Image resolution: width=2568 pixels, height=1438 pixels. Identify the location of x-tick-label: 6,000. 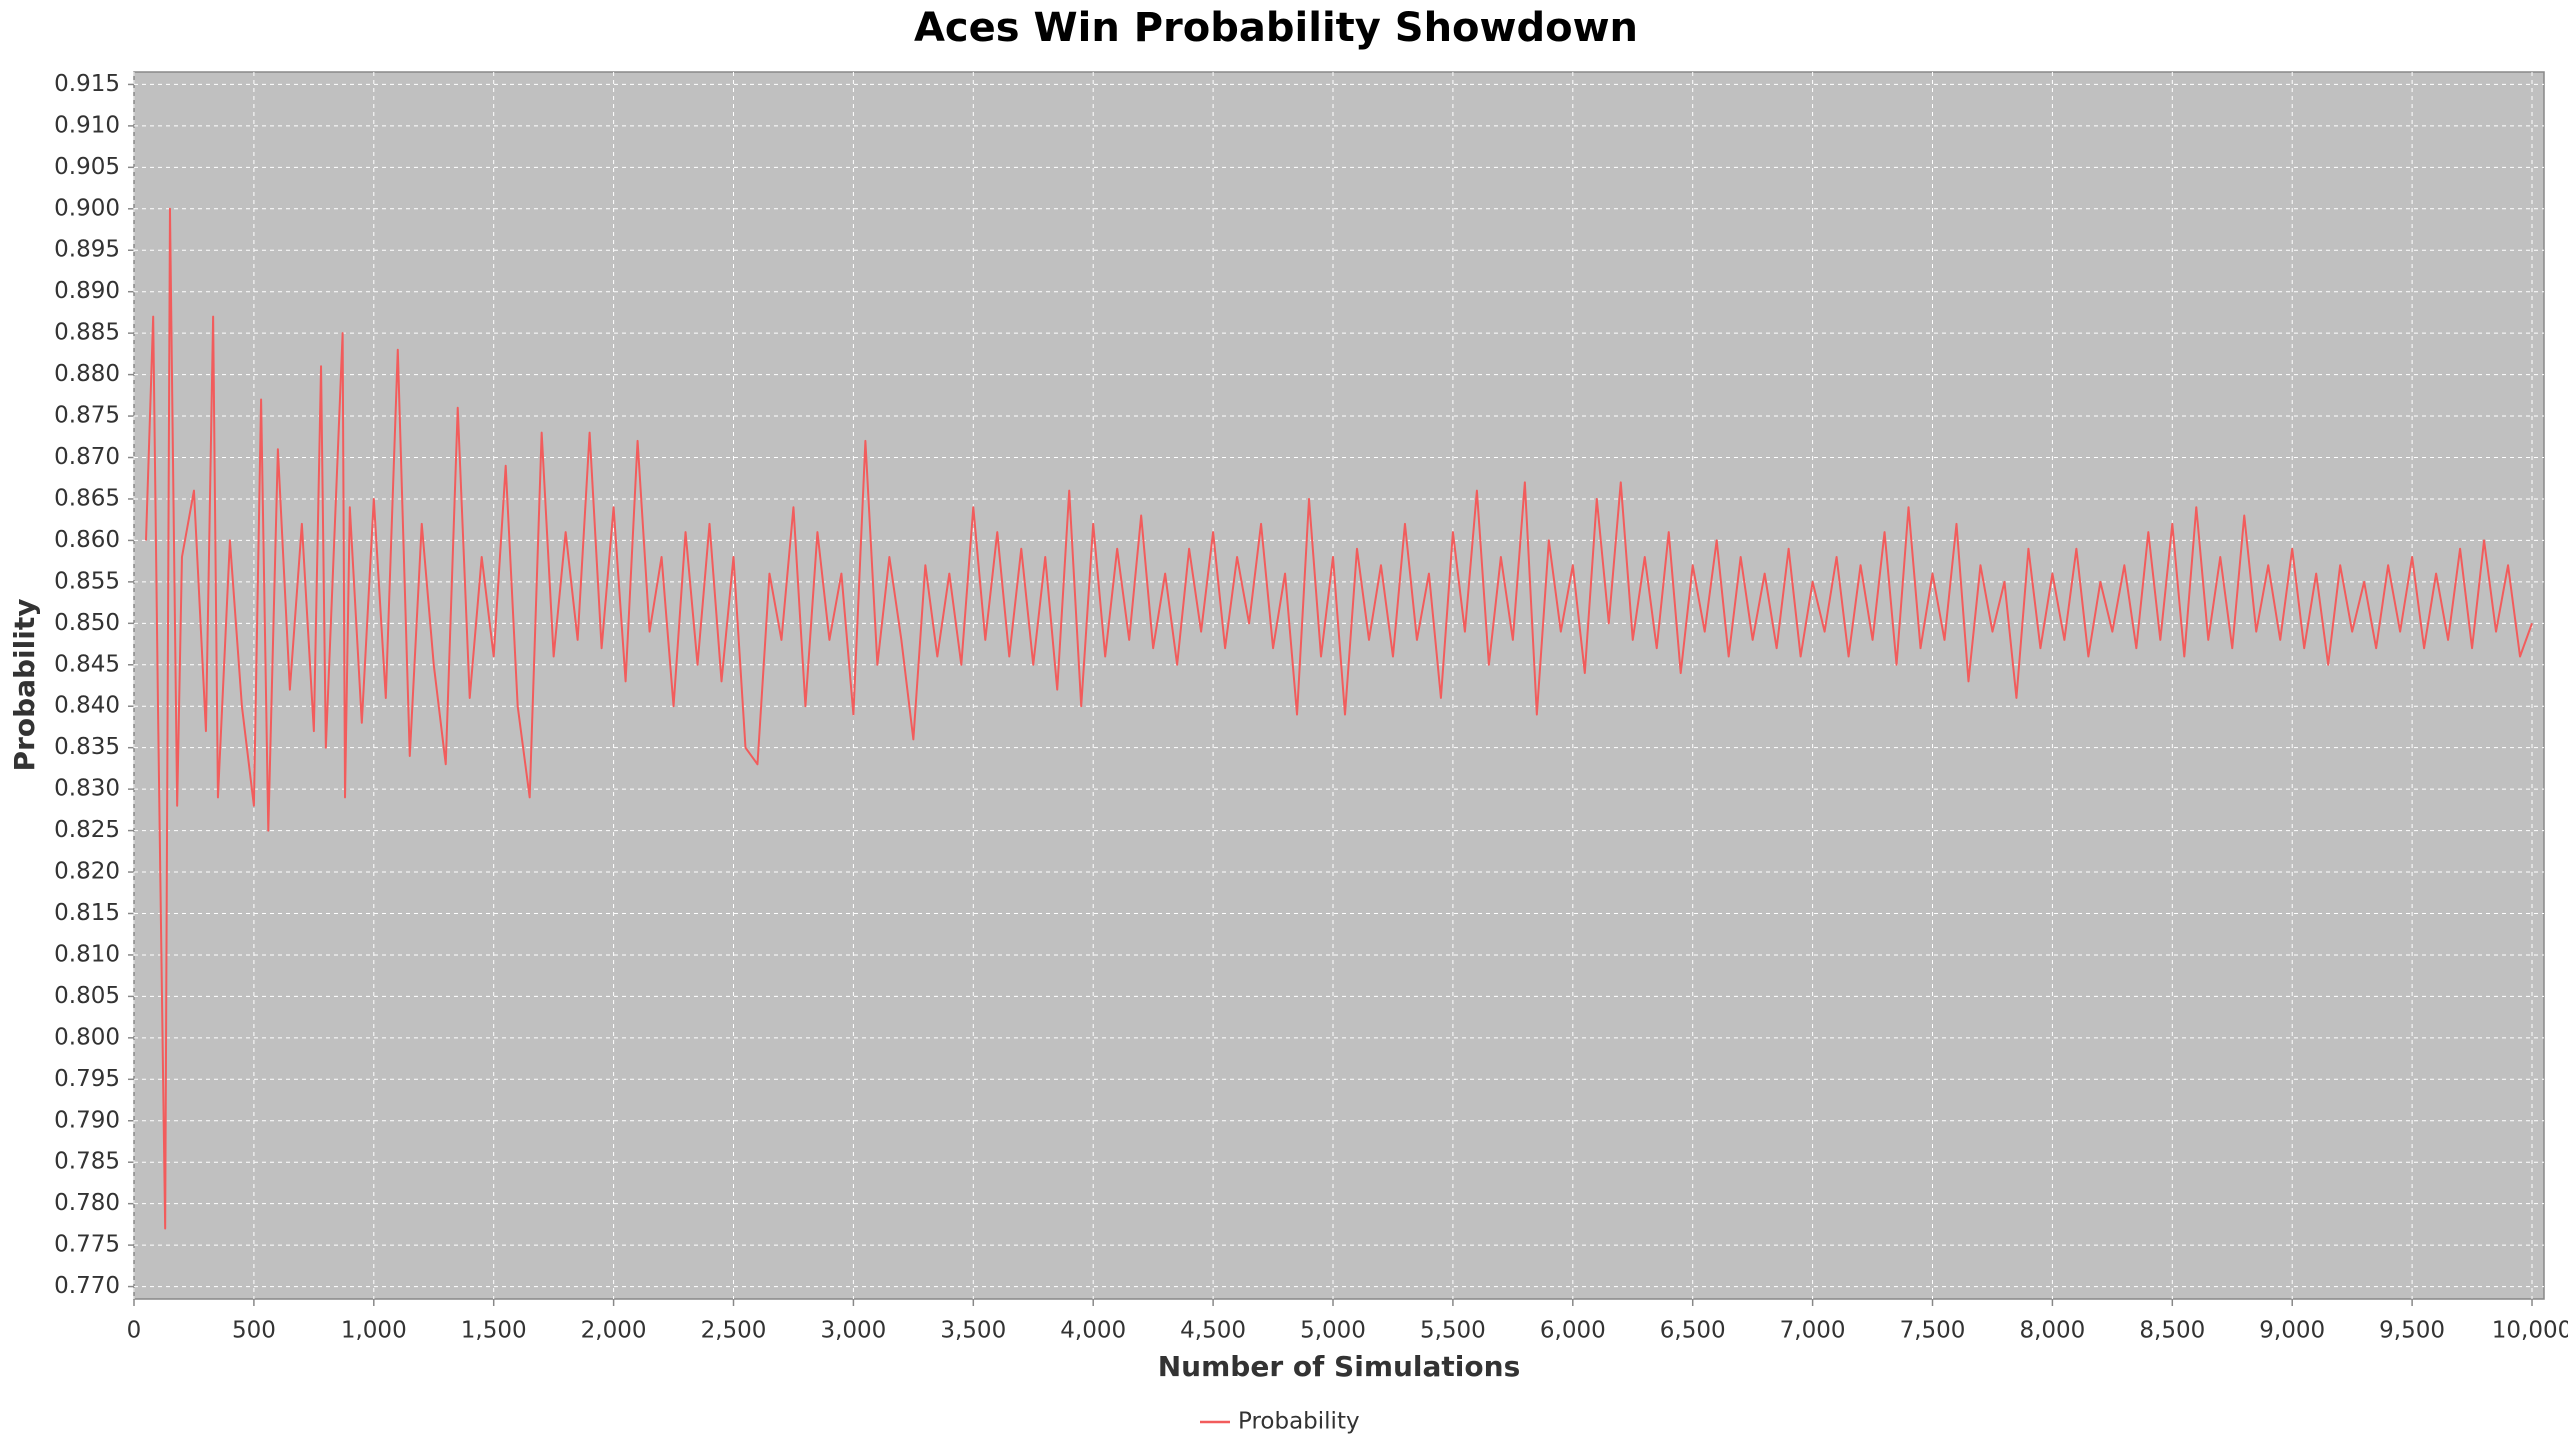
(1573, 1331).